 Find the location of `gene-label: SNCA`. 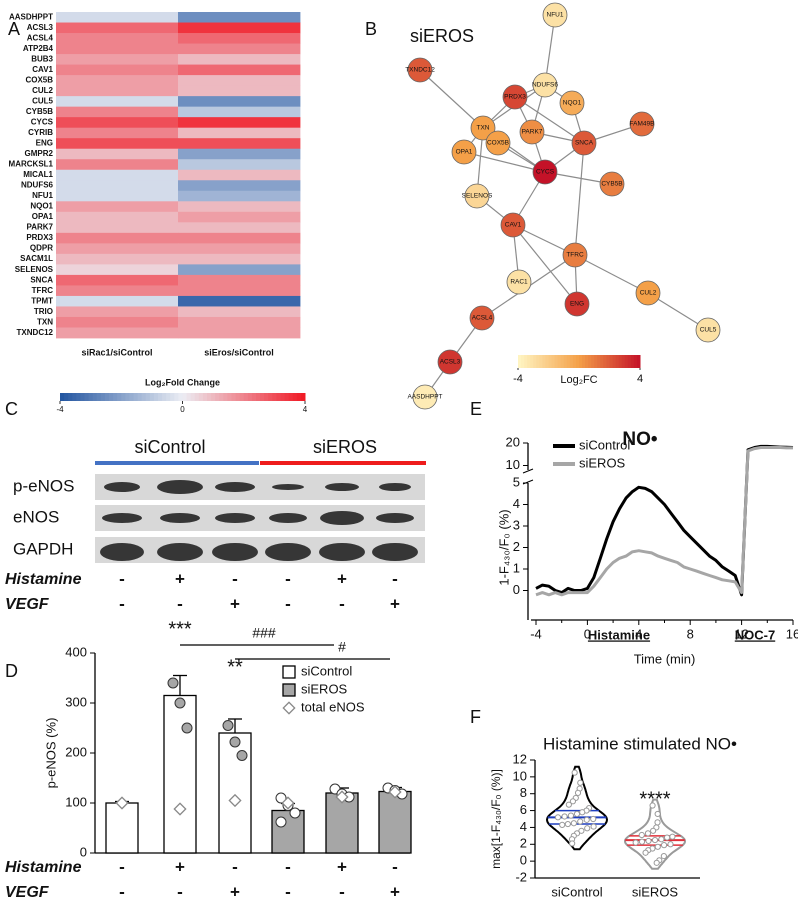

gene-label: SNCA is located at coordinates (41, 279).